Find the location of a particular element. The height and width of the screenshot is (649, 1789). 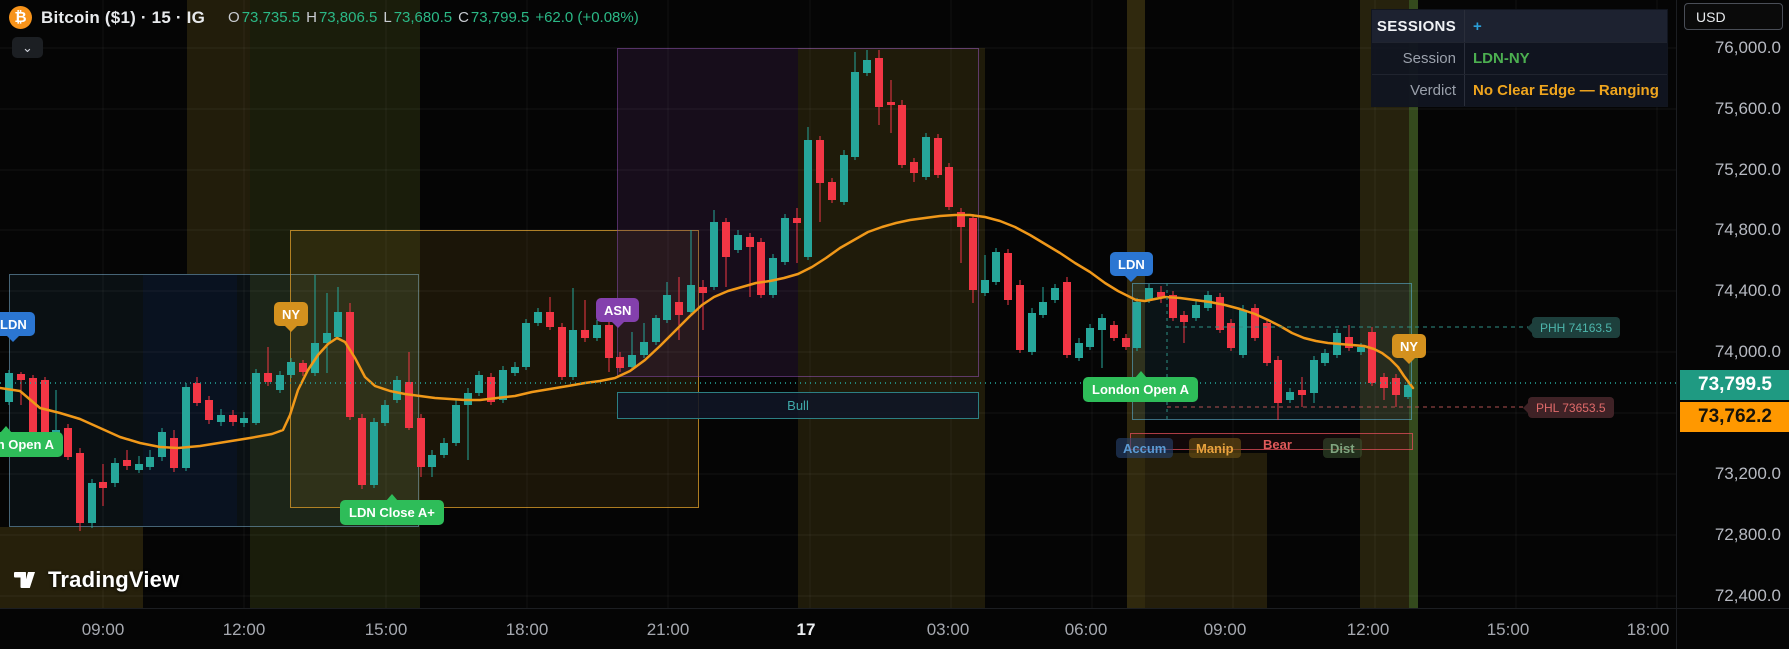

session-stripe-olive-mid-column is located at coordinates (891, 328).